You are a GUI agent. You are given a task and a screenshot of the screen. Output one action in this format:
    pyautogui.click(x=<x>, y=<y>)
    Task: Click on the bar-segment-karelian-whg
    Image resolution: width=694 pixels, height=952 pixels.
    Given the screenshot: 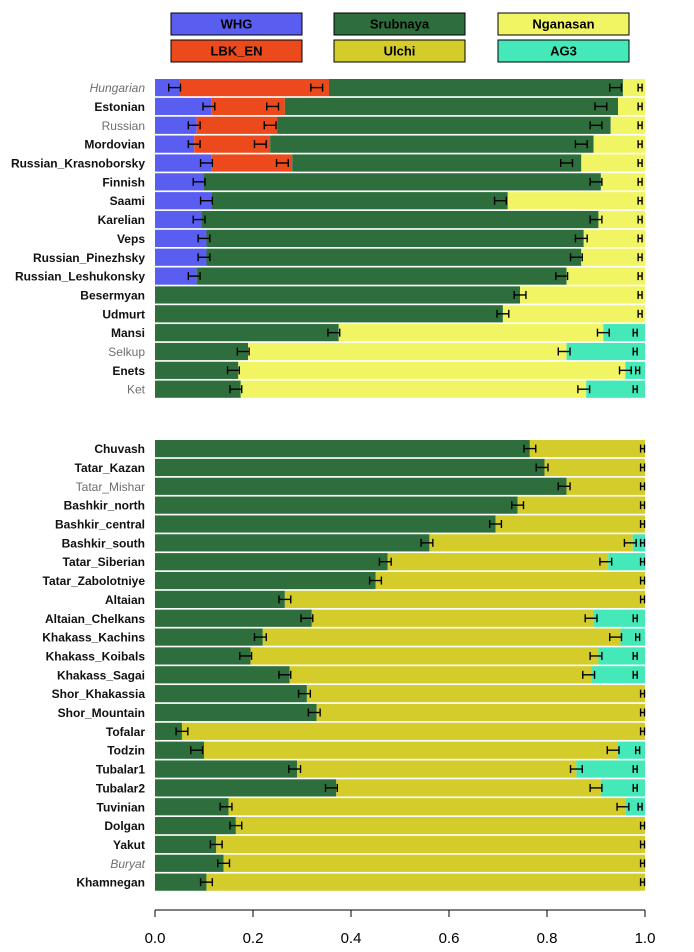 What is the action you would take?
    pyautogui.click(x=178, y=219)
    